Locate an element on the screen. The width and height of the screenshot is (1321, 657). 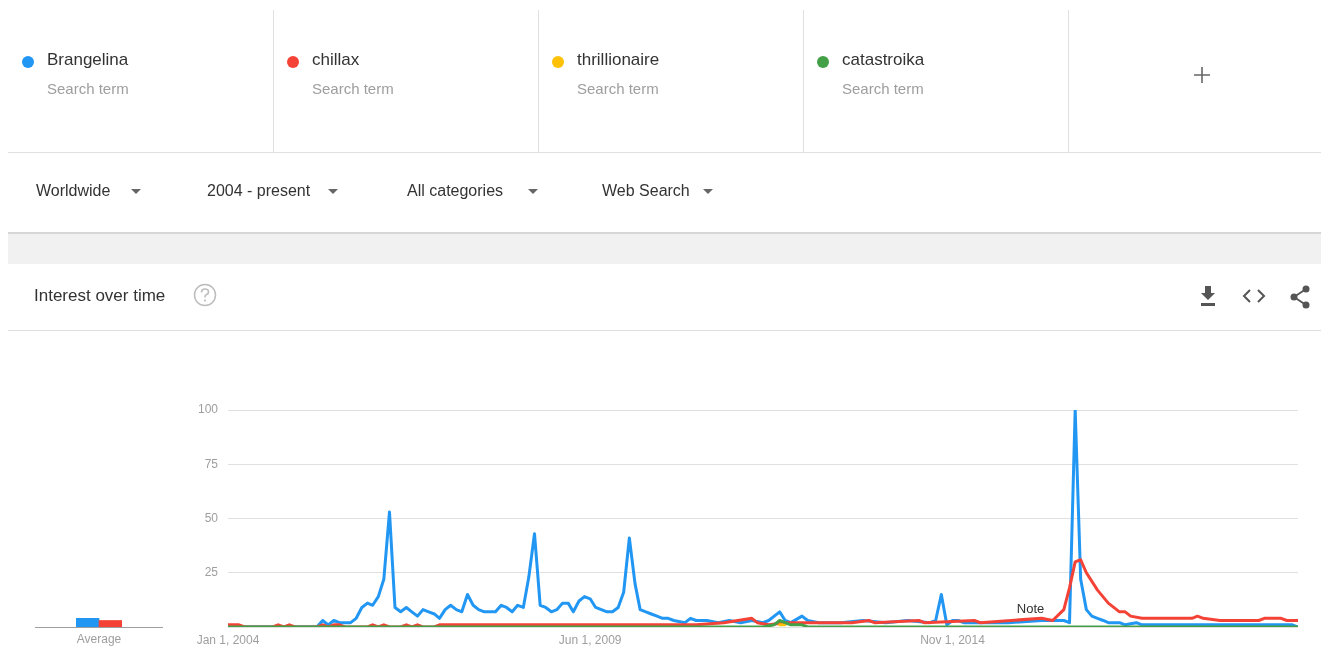
y-tick-label: 75 is located at coordinates (211, 463).